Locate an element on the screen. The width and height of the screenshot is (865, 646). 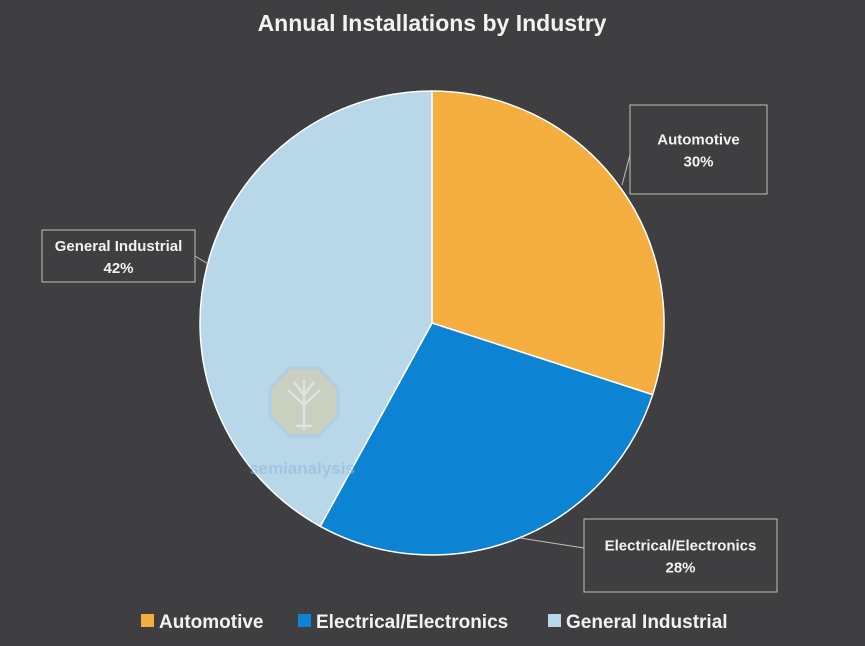
leader-line-general-industrial is located at coordinates (201, 260).